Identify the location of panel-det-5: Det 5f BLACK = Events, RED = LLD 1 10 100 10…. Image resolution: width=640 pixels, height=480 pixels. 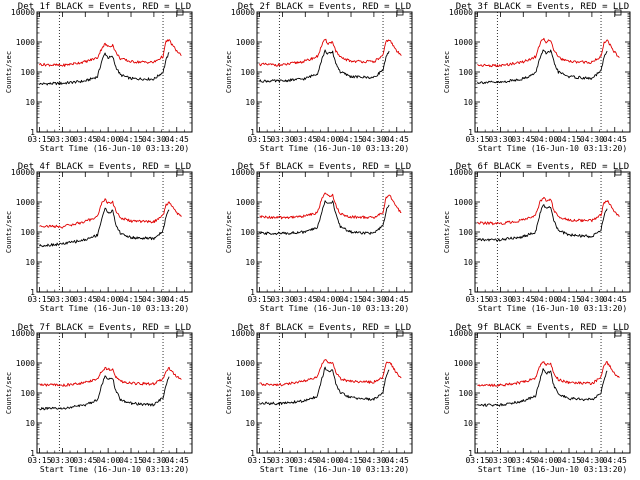
(319, 237).